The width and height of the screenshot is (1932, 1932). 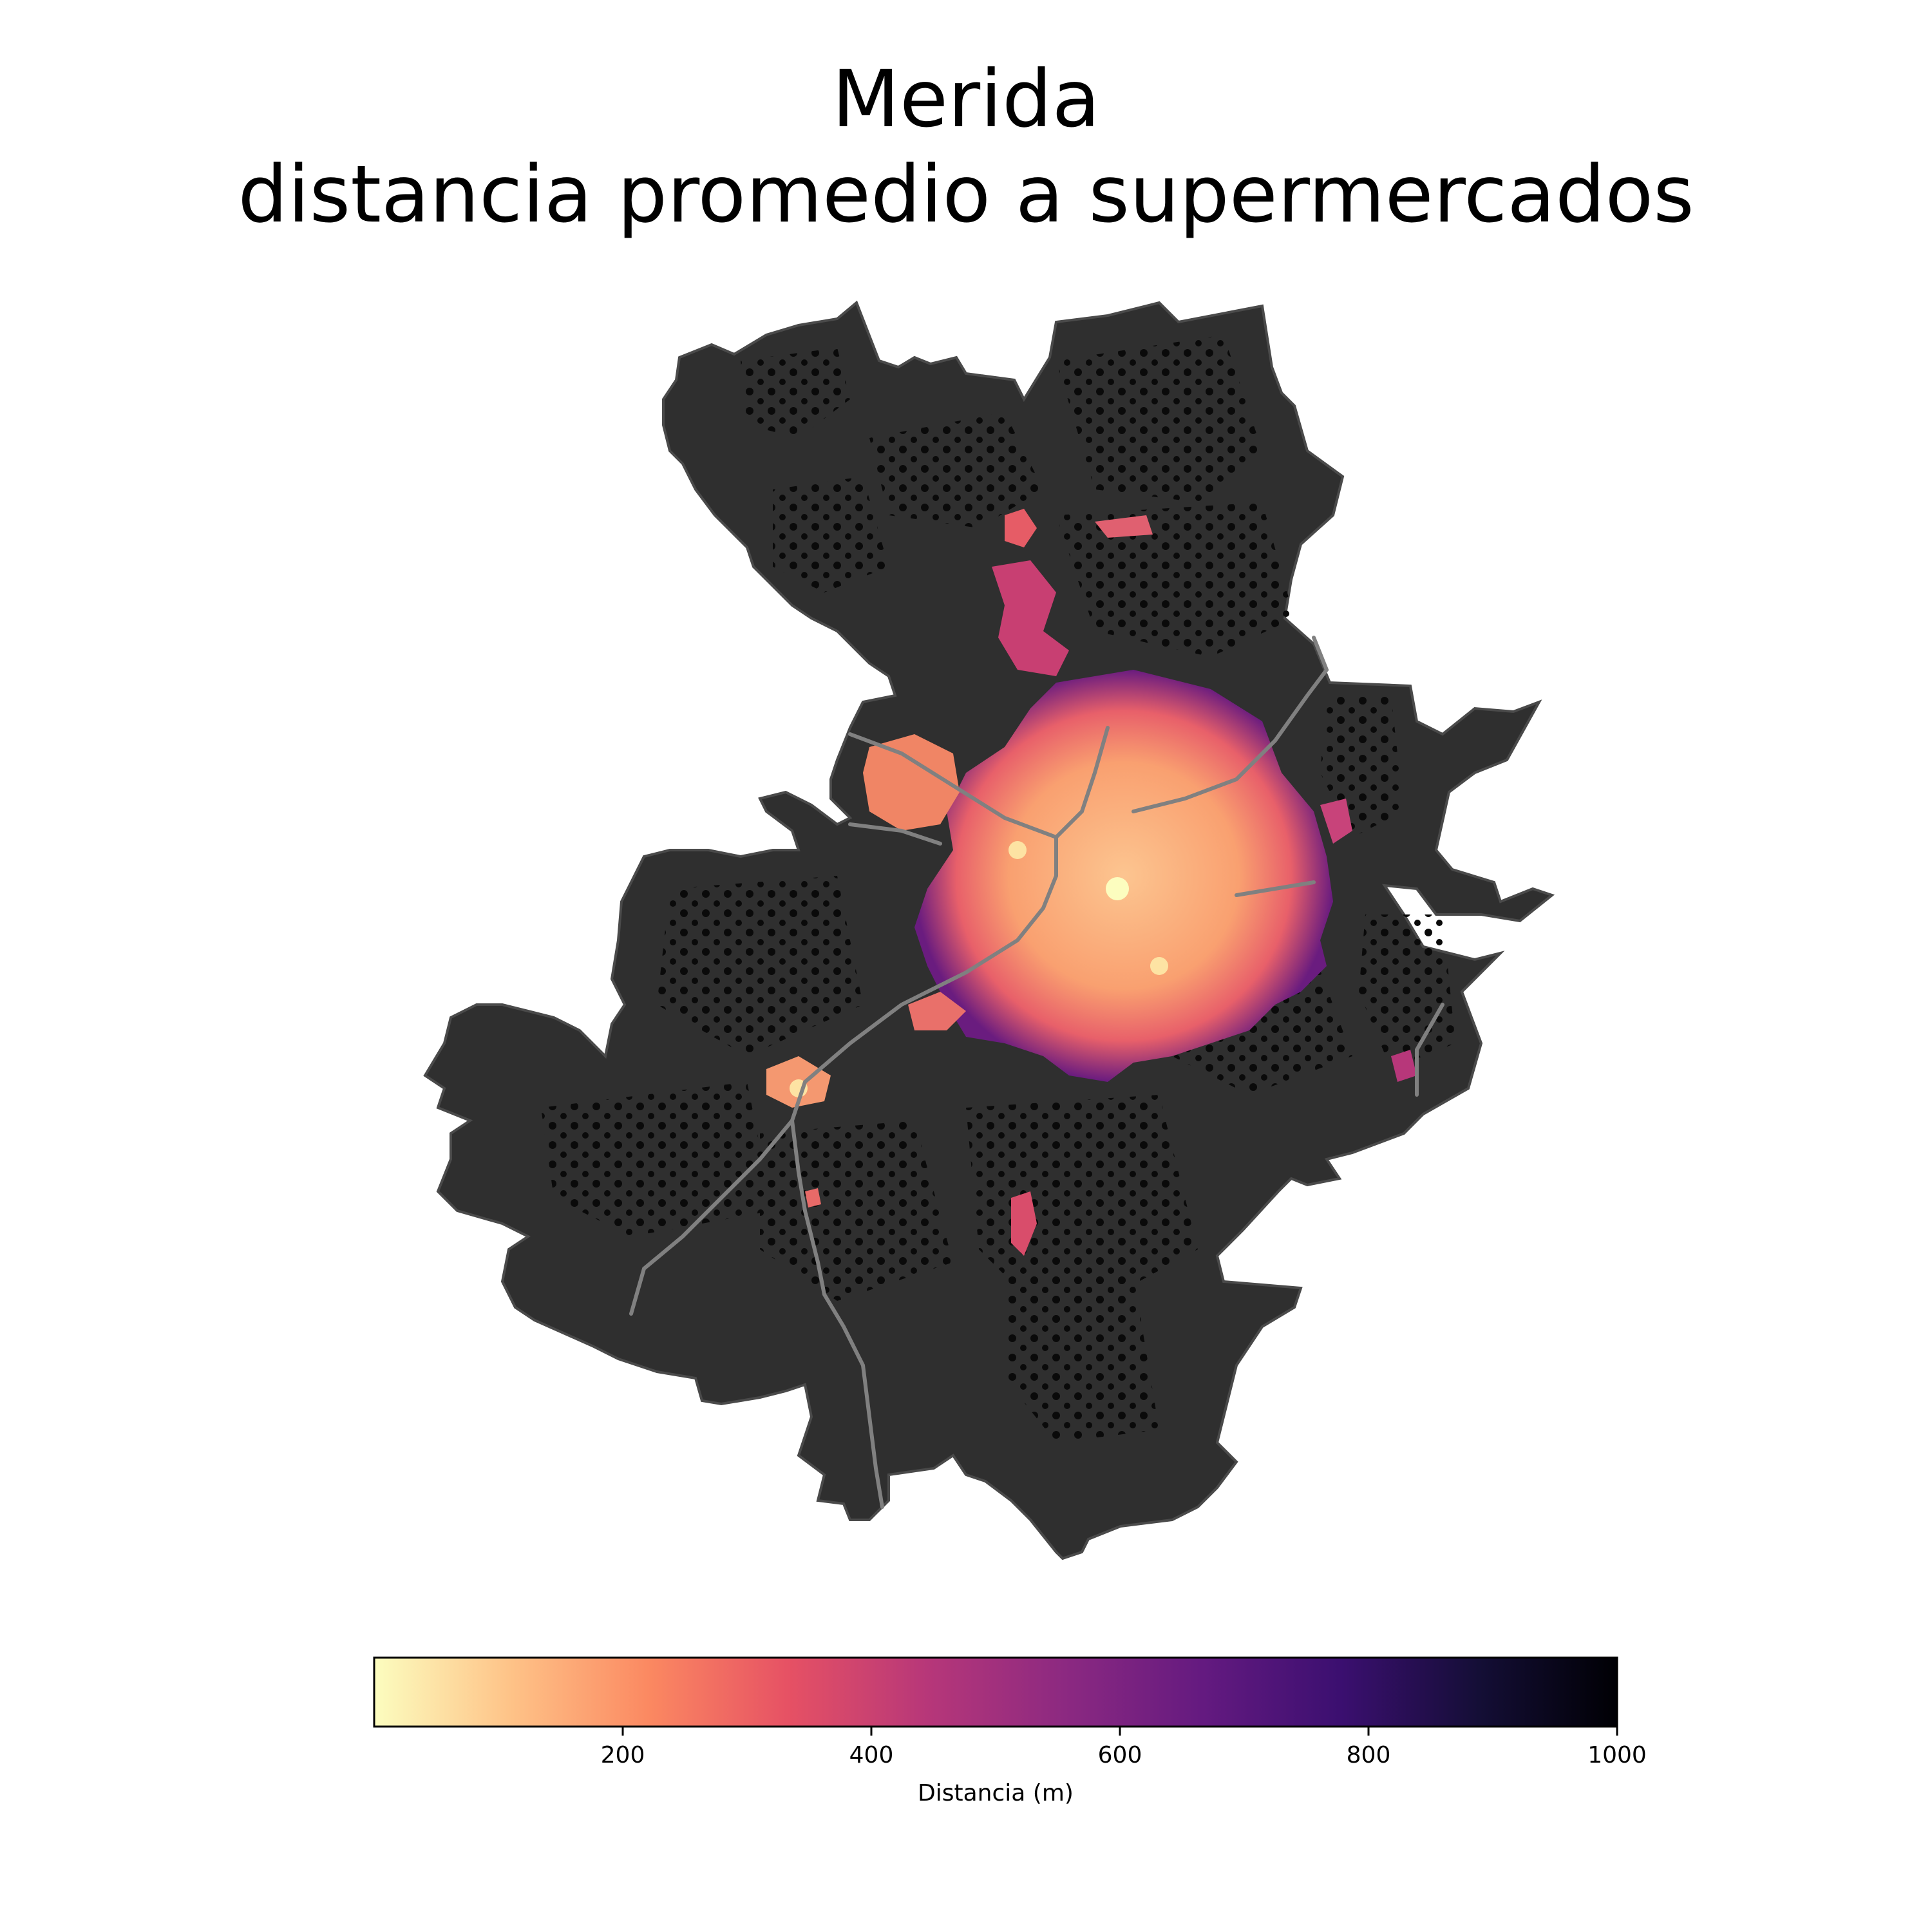 I want to click on colorbar-tick-label: 800, so click(x=1369, y=1755).